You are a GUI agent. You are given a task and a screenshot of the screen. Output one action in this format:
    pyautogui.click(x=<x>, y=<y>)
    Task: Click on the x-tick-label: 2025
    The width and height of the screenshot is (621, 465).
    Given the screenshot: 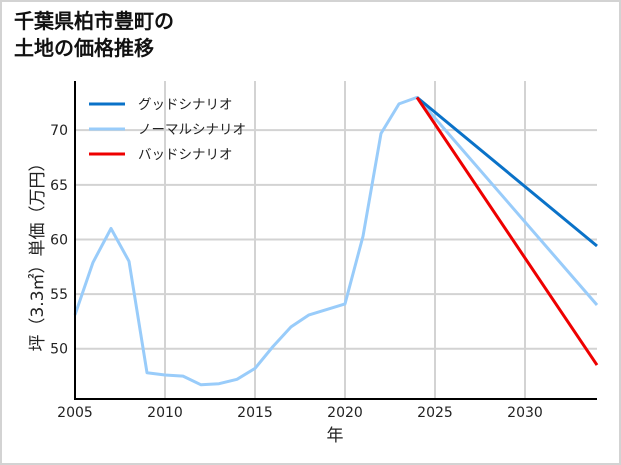 What is the action you would take?
    pyautogui.click(x=435, y=413)
    